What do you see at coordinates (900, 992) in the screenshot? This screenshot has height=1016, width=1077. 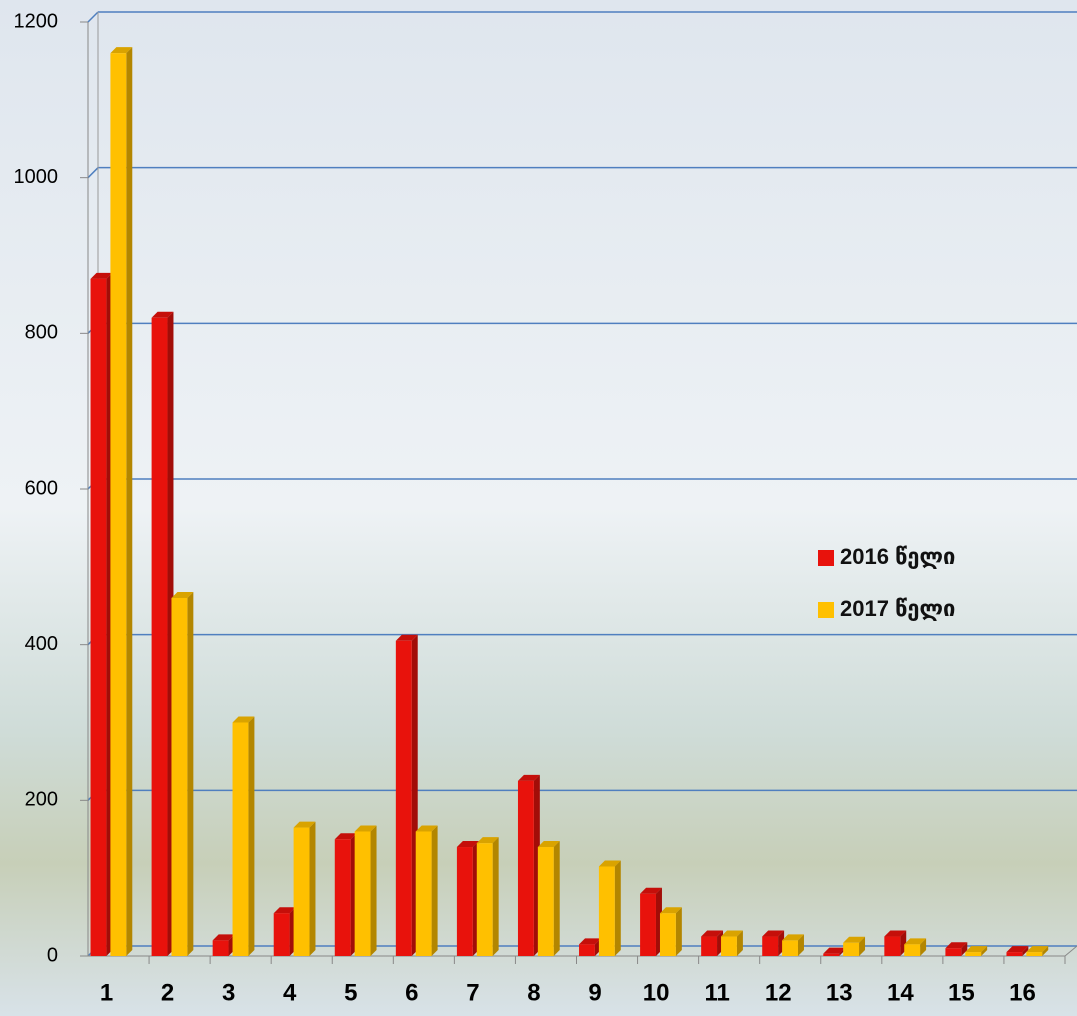 I see `x-tick-label: 14` at bounding box center [900, 992].